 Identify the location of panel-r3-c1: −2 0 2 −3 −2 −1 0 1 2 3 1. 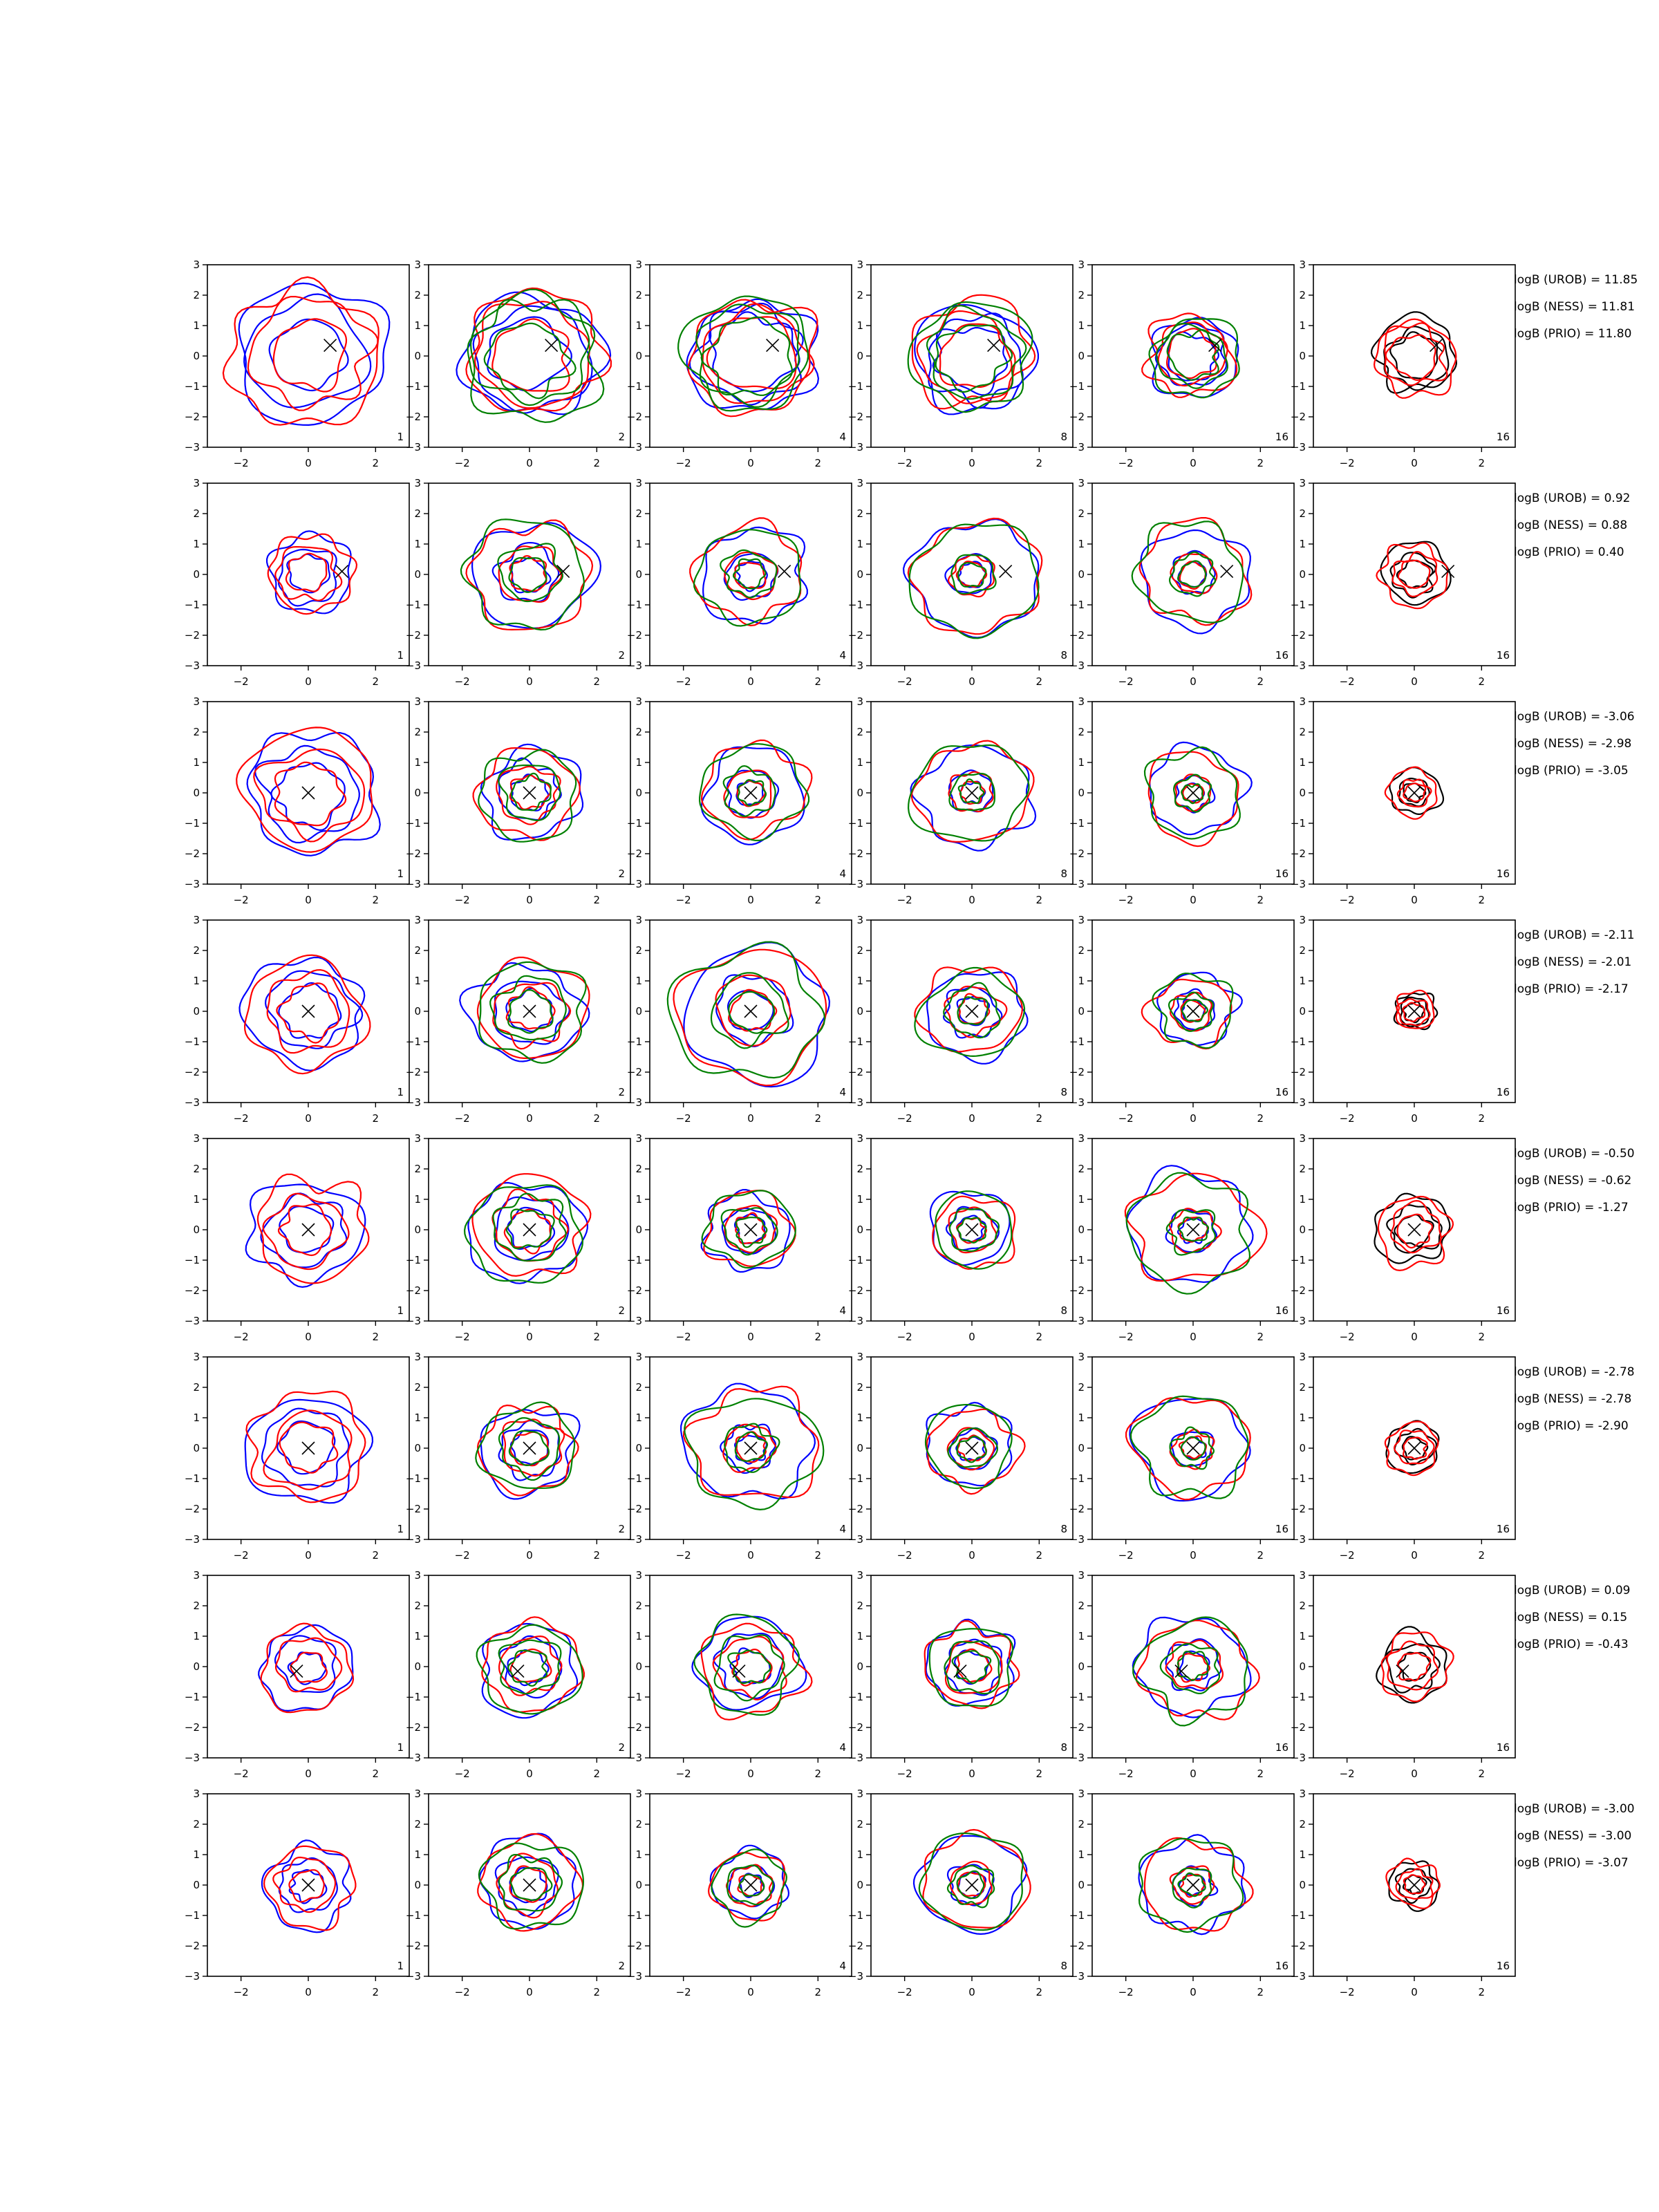
(297, 800).